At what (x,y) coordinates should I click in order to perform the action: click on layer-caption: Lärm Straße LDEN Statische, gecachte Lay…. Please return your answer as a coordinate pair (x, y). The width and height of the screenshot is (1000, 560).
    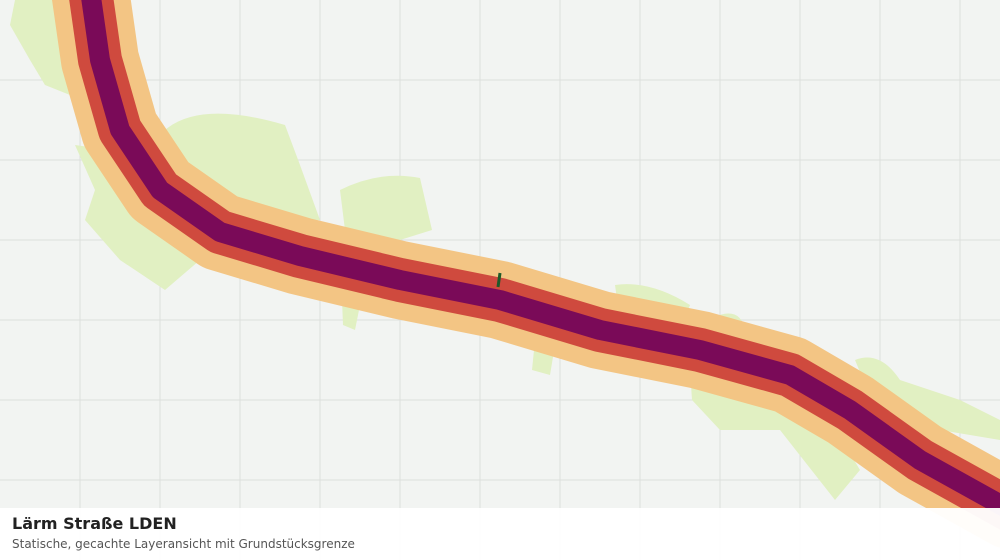
    Looking at the image, I should click on (500, 534).